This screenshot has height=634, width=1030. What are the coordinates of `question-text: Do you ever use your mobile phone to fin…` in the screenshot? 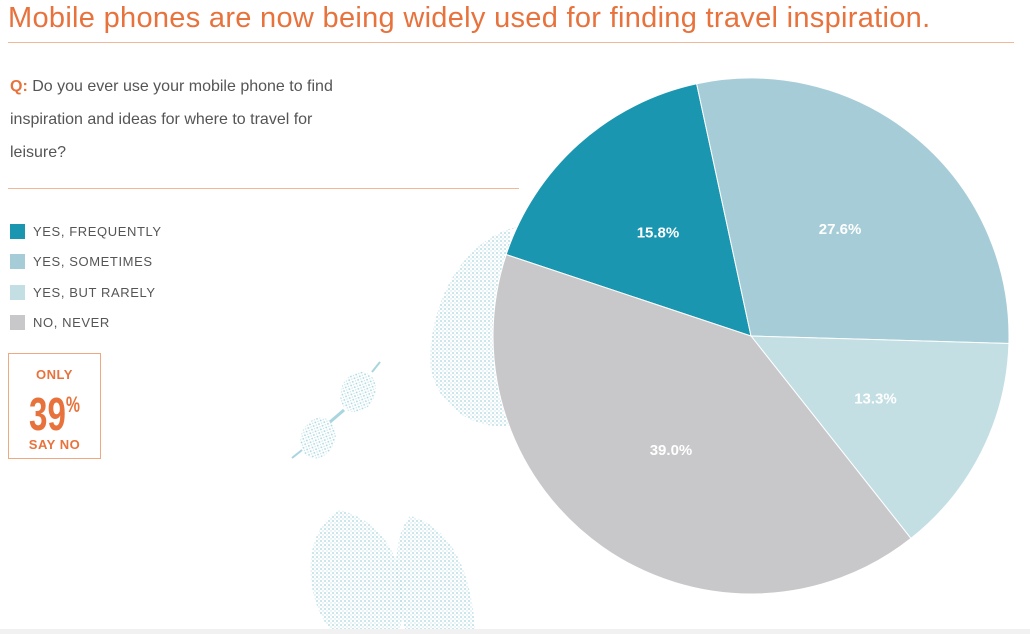 It's located at (171, 119).